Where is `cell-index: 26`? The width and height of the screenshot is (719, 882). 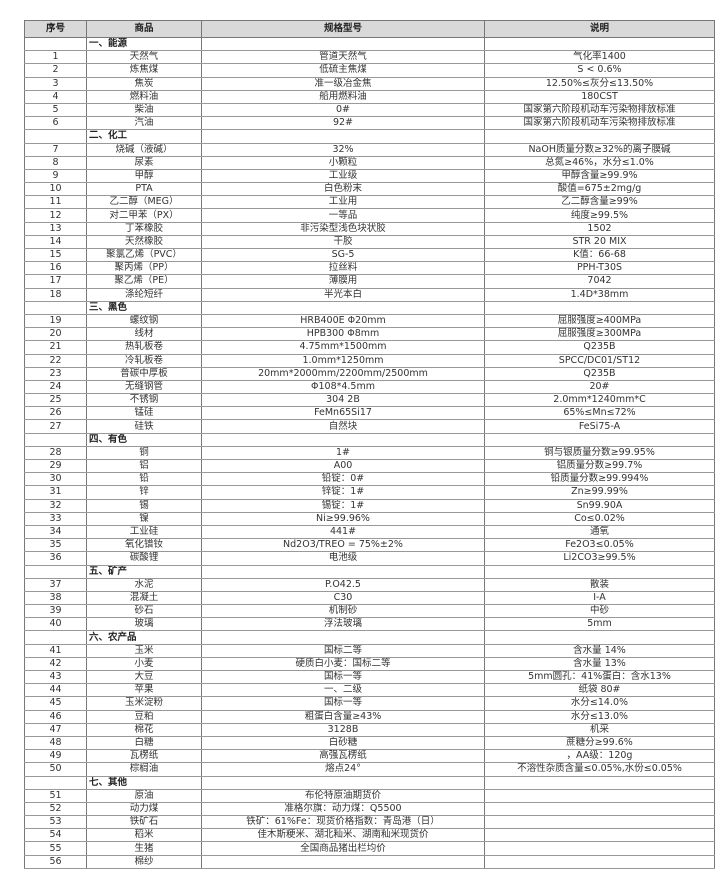 cell-index: 26 is located at coordinates (55, 413).